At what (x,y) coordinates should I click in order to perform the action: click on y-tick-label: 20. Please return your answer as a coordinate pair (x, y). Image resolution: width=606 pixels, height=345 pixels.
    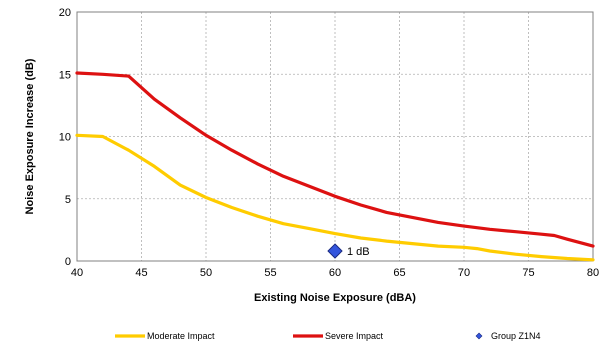
    Looking at the image, I should click on (65, 13).